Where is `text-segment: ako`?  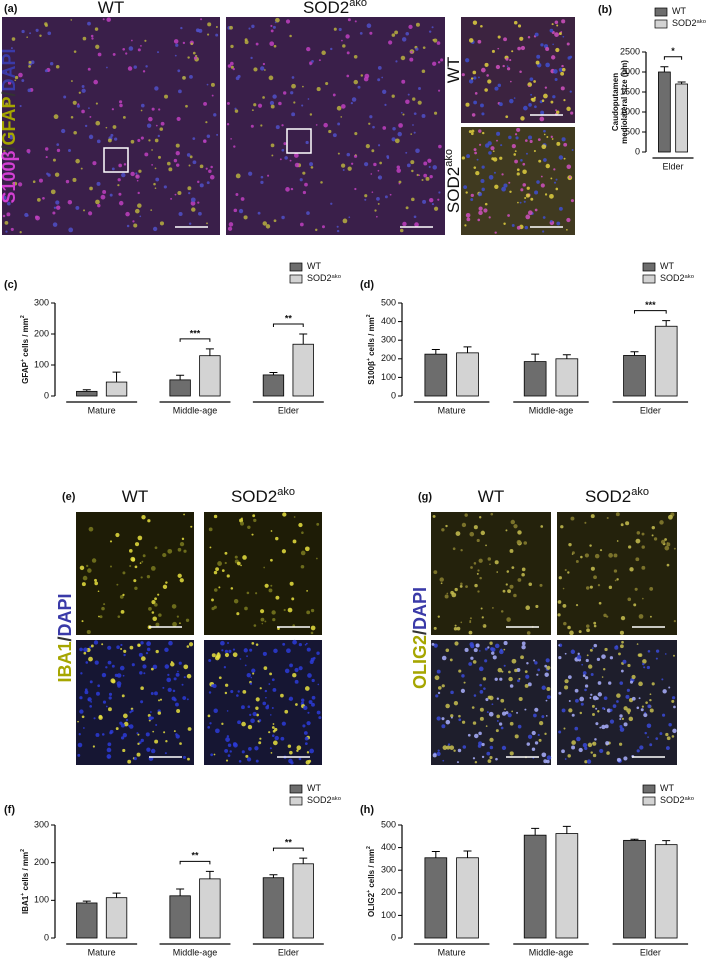
text-segment: ako is located at coordinates (701, 22).